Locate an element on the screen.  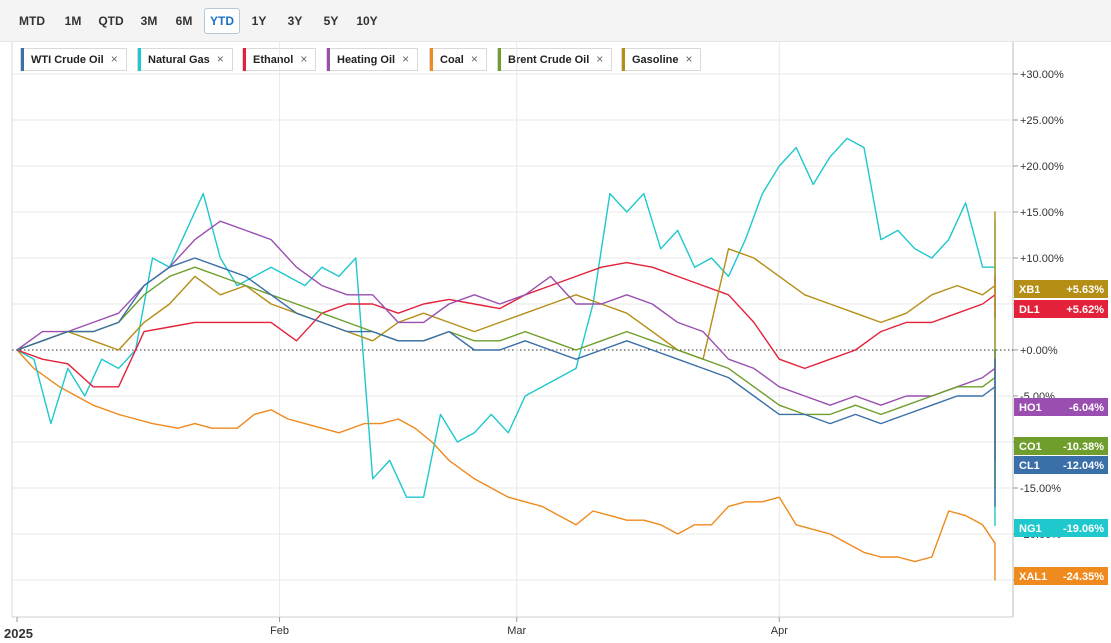
badge-symbol: XAL1 is located at coordinates (1033, 577).